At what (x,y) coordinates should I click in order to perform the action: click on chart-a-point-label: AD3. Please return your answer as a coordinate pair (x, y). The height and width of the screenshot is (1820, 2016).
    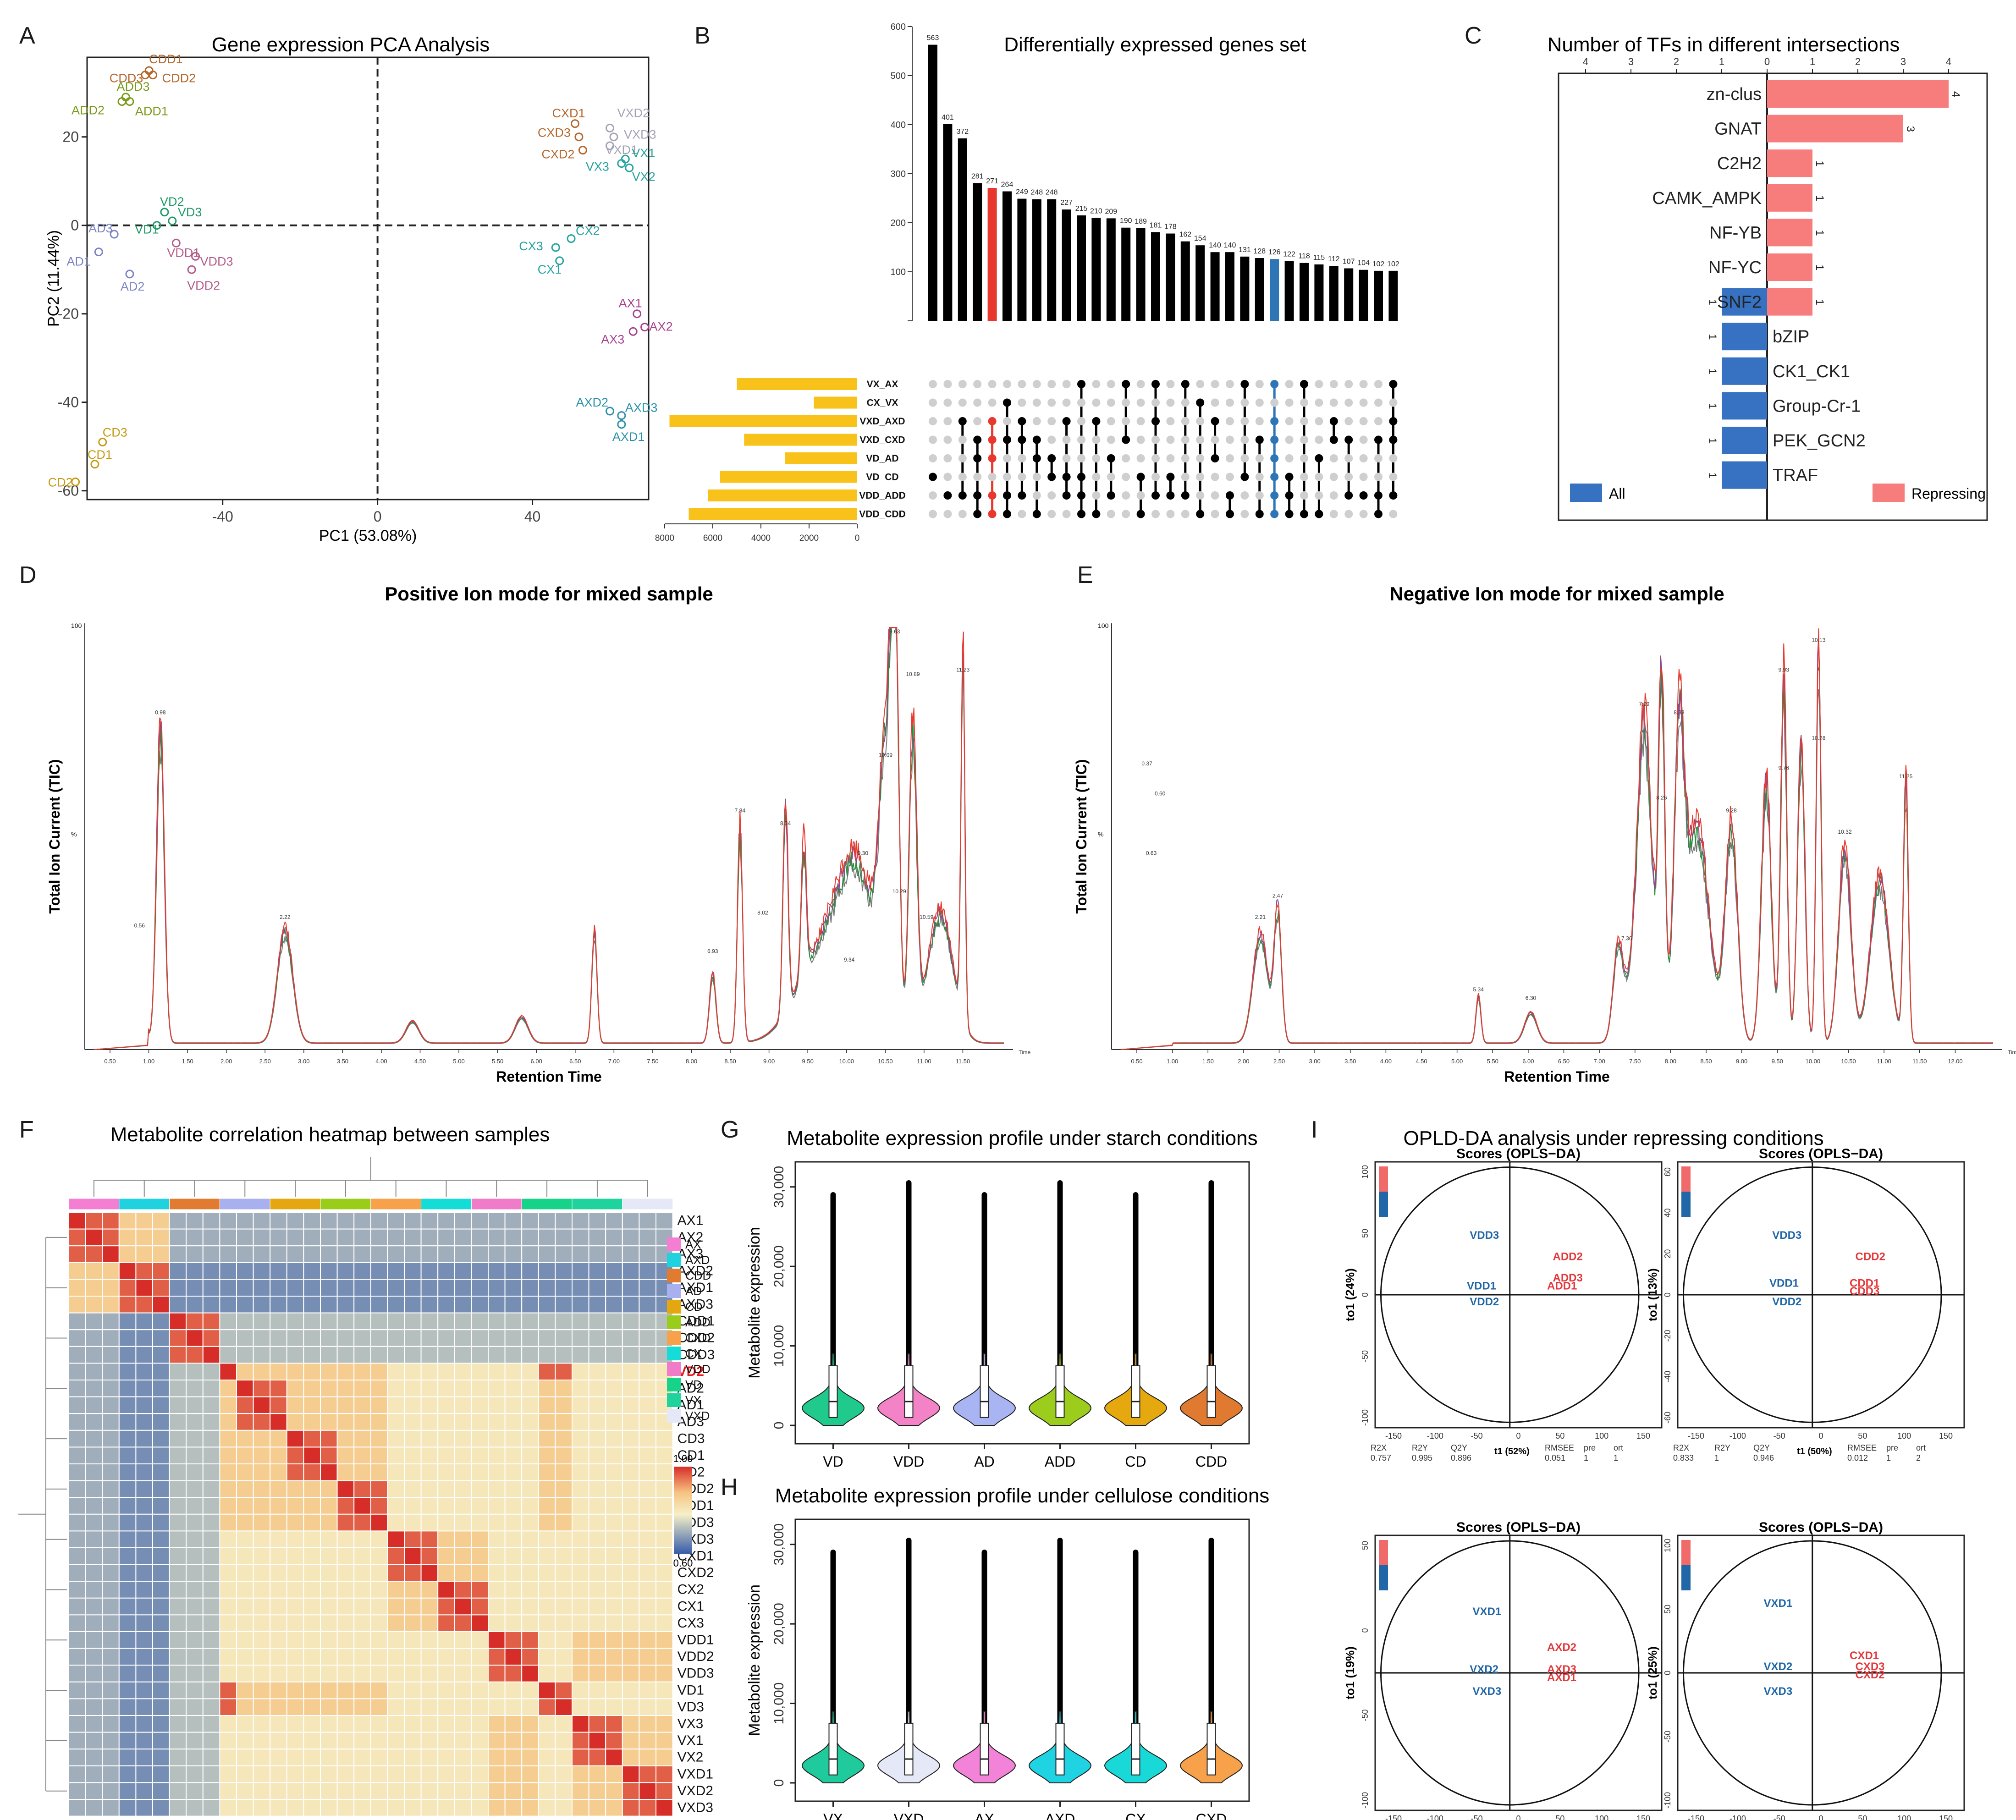
    Looking at the image, I should click on (100, 228).